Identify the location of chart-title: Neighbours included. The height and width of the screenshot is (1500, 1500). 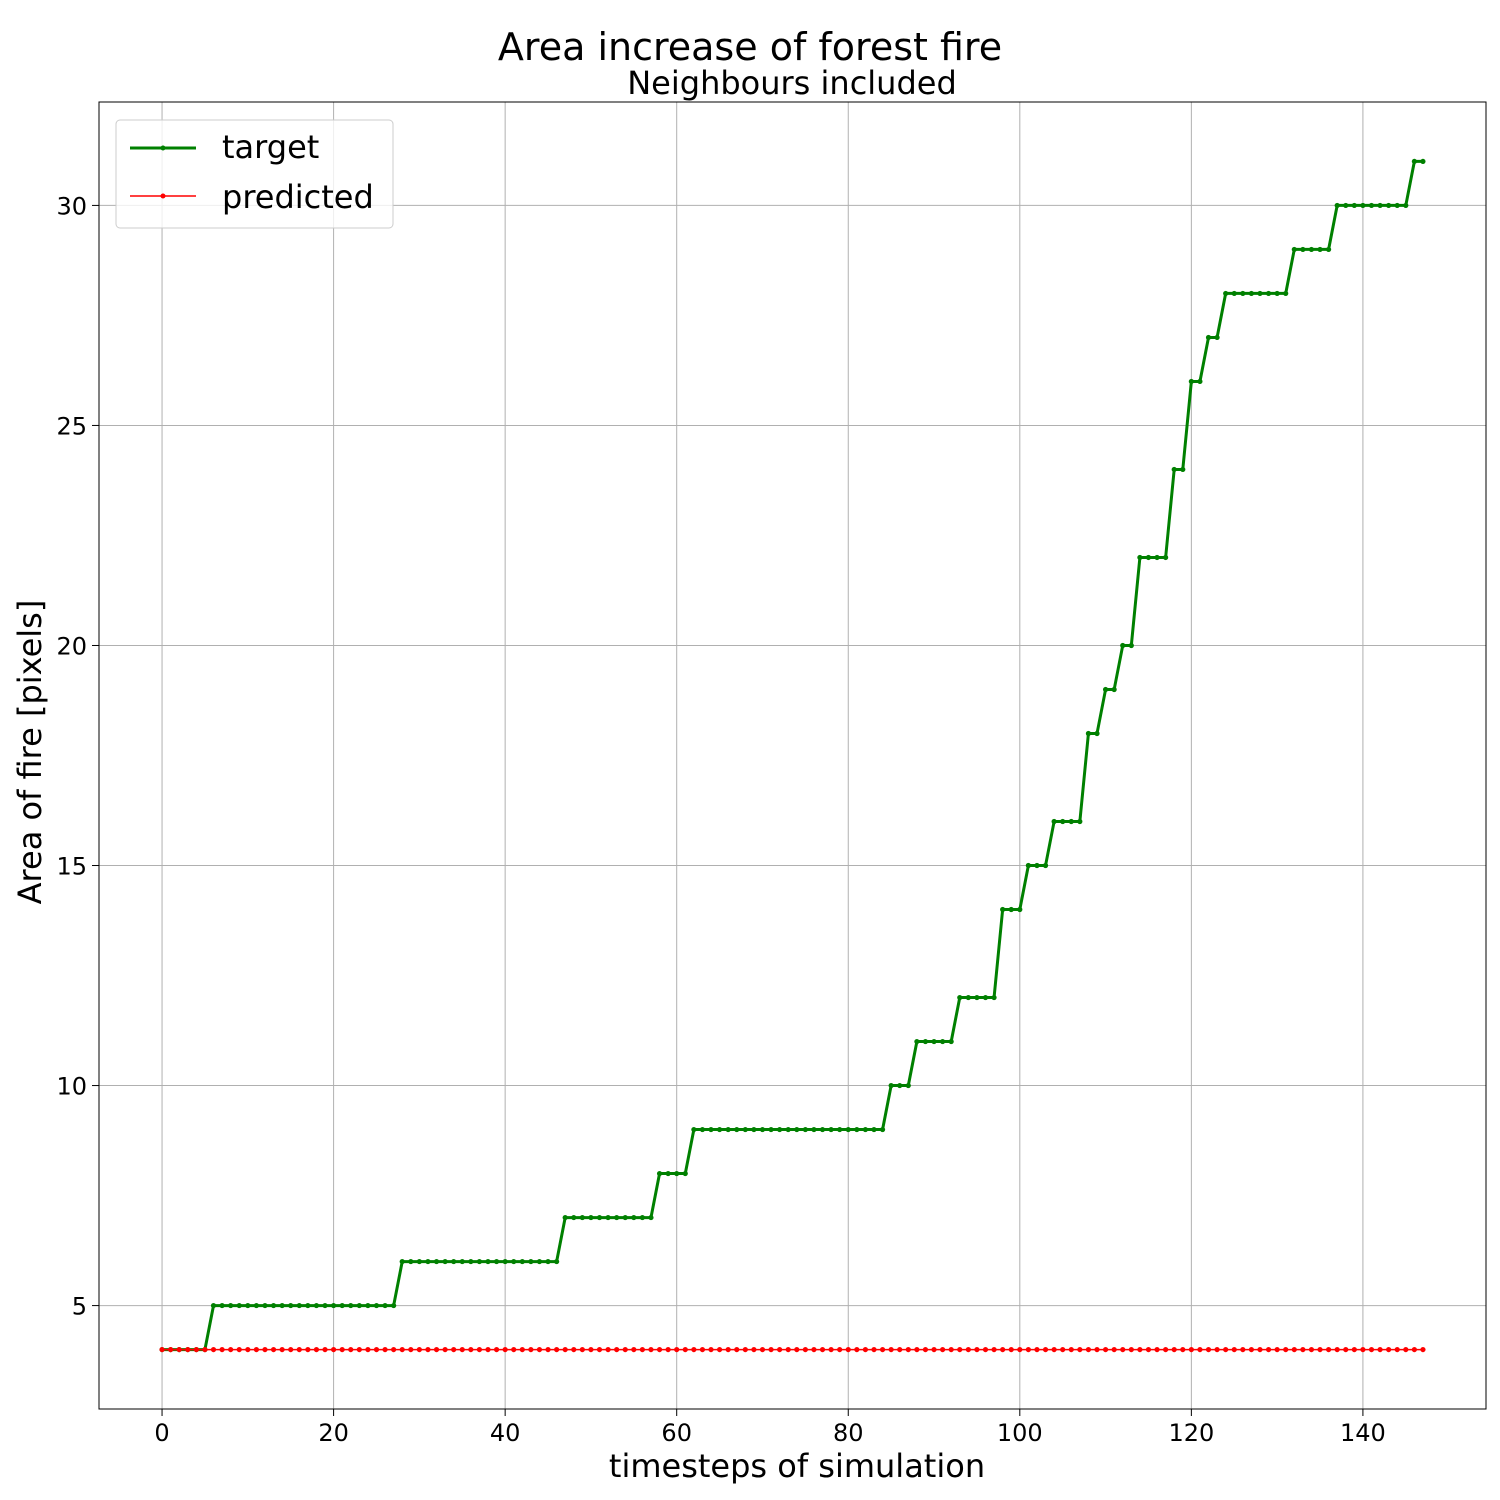
(792, 83).